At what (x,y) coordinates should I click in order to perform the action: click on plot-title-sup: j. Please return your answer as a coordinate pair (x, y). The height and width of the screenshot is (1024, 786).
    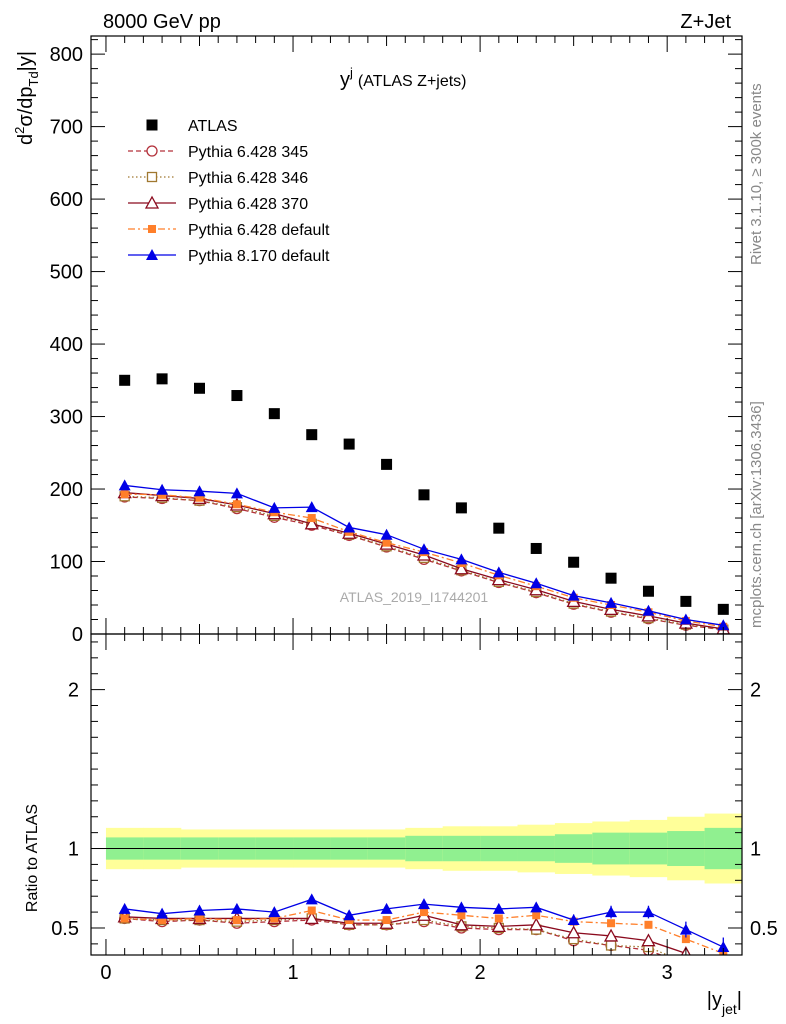
    Looking at the image, I should click on (351, 72).